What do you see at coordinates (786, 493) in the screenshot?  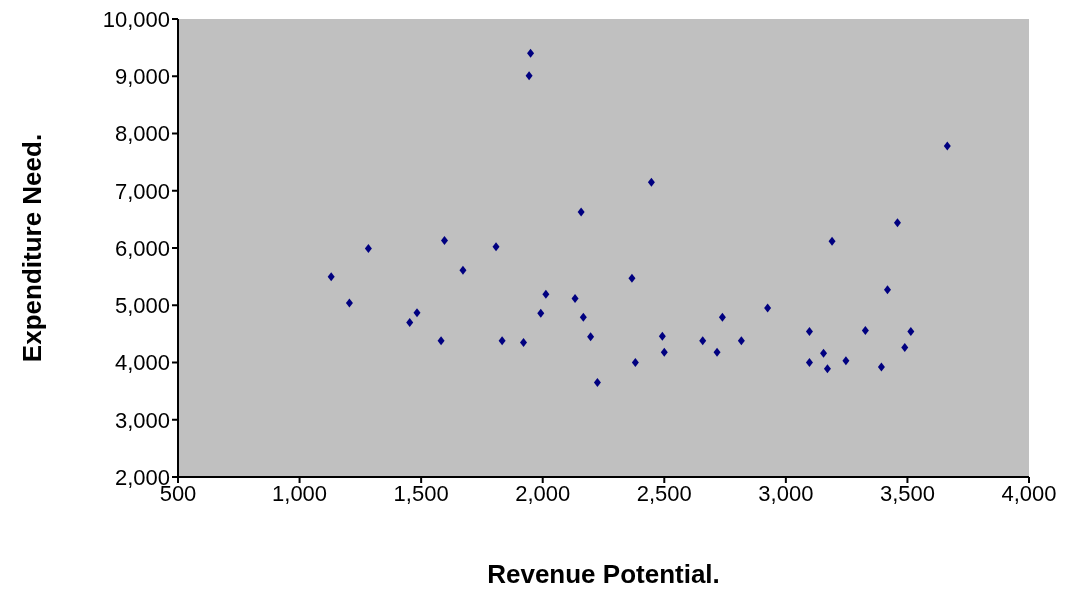 I see `x-tick-label: 3,000` at bounding box center [786, 493].